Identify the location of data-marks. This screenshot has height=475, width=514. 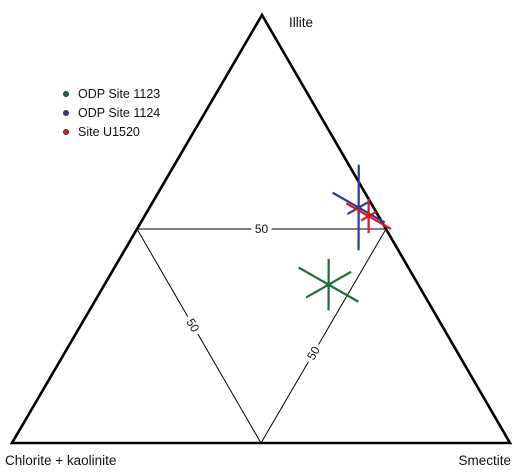
(345, 238).